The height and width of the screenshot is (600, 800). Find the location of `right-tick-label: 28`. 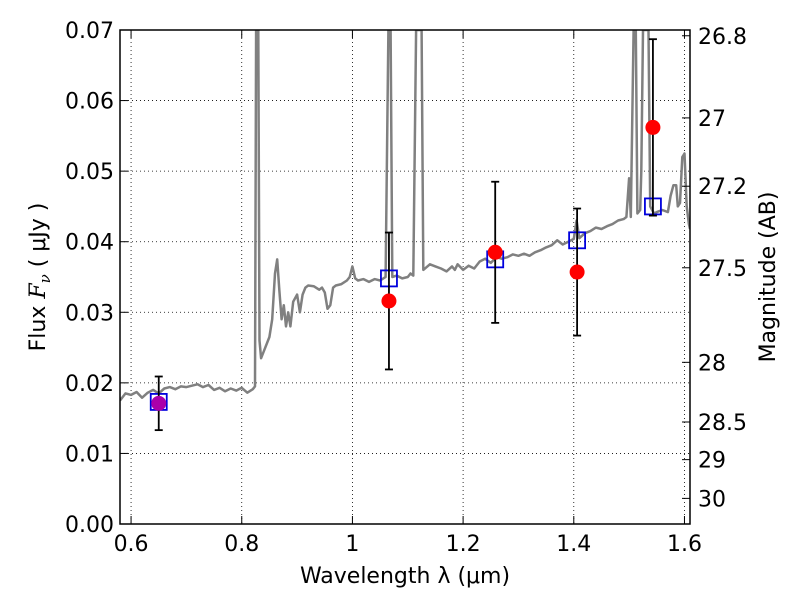

right-tick-label: 28 is located at coordinates (712, 363).